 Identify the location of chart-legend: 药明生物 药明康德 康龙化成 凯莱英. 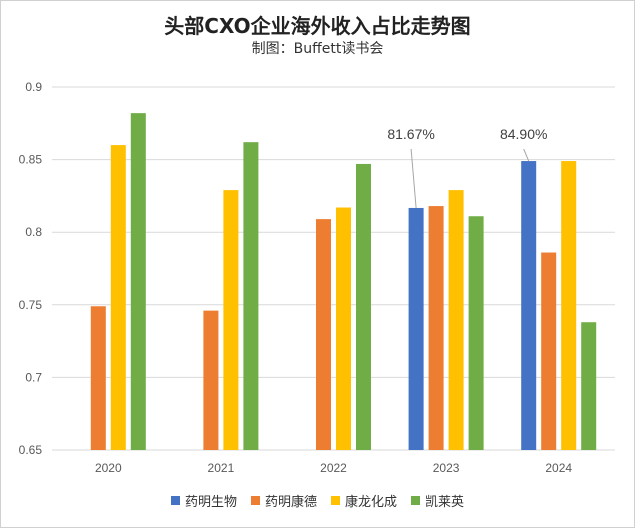
(317, 500).